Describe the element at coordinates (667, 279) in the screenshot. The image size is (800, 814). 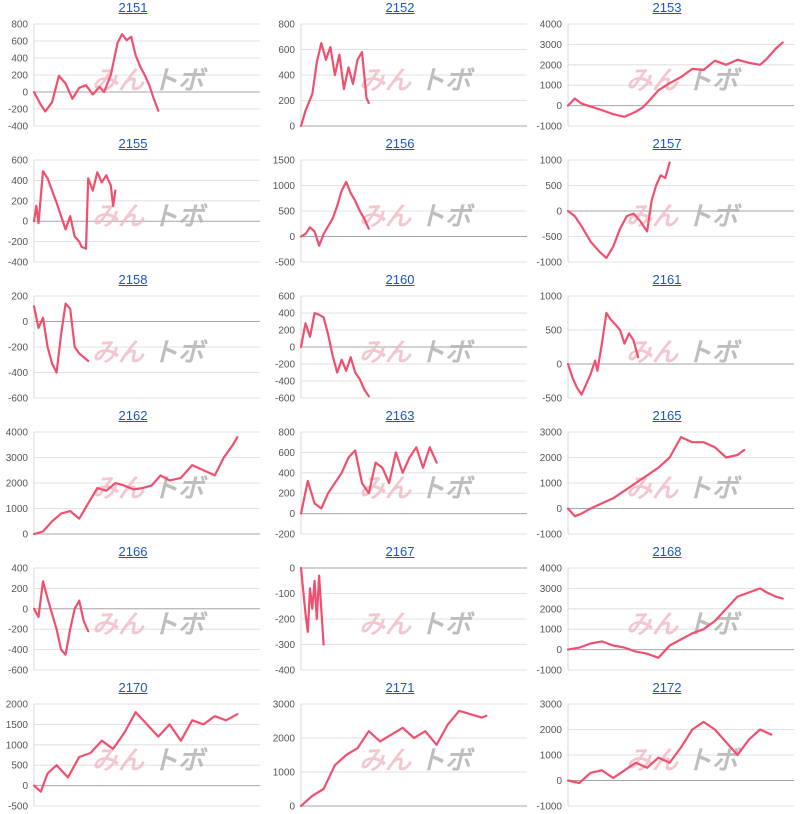
I see `chart-title-link: 2161` at that location.